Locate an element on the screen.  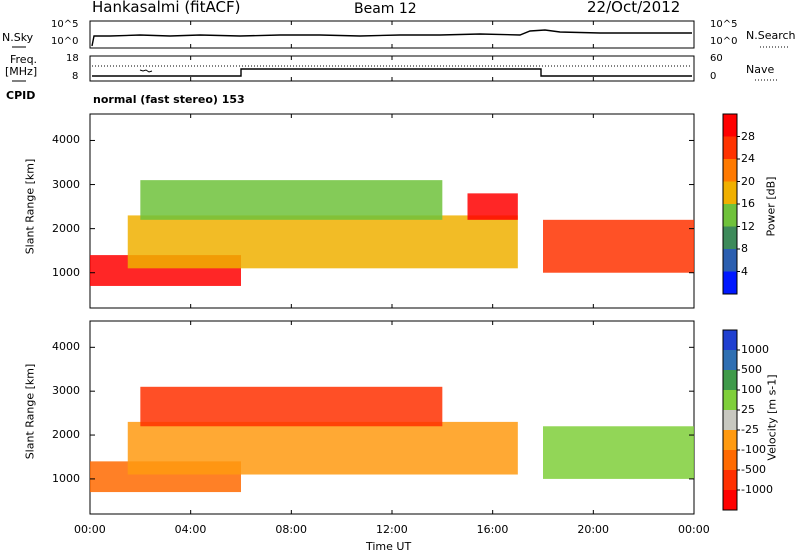
nave-tick-bottom: 0 is located at coordinates (713, 76).